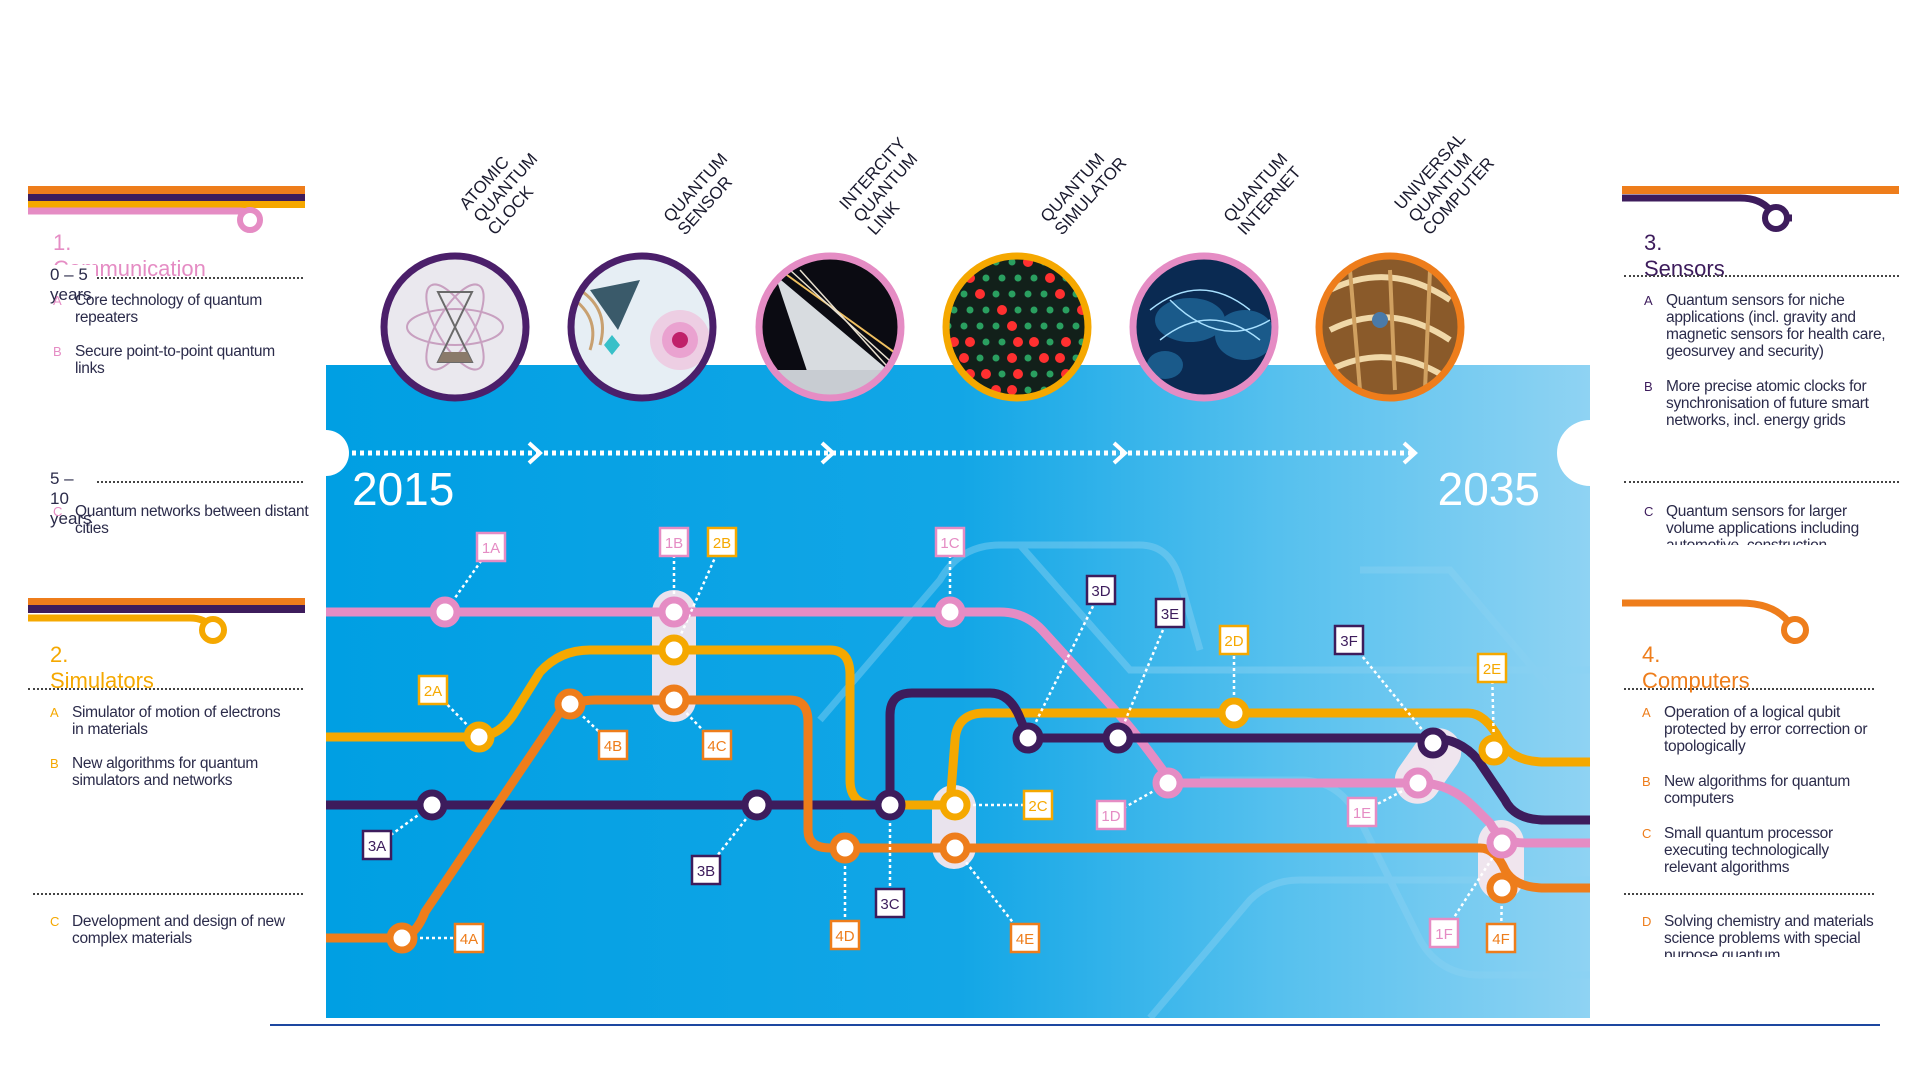 This screenshot has width=1921, height=1080. What do you see at coordinates (1492, 669) in the screenshot?
I see `label-2e: 2E` at bounding box center [1492, 669].